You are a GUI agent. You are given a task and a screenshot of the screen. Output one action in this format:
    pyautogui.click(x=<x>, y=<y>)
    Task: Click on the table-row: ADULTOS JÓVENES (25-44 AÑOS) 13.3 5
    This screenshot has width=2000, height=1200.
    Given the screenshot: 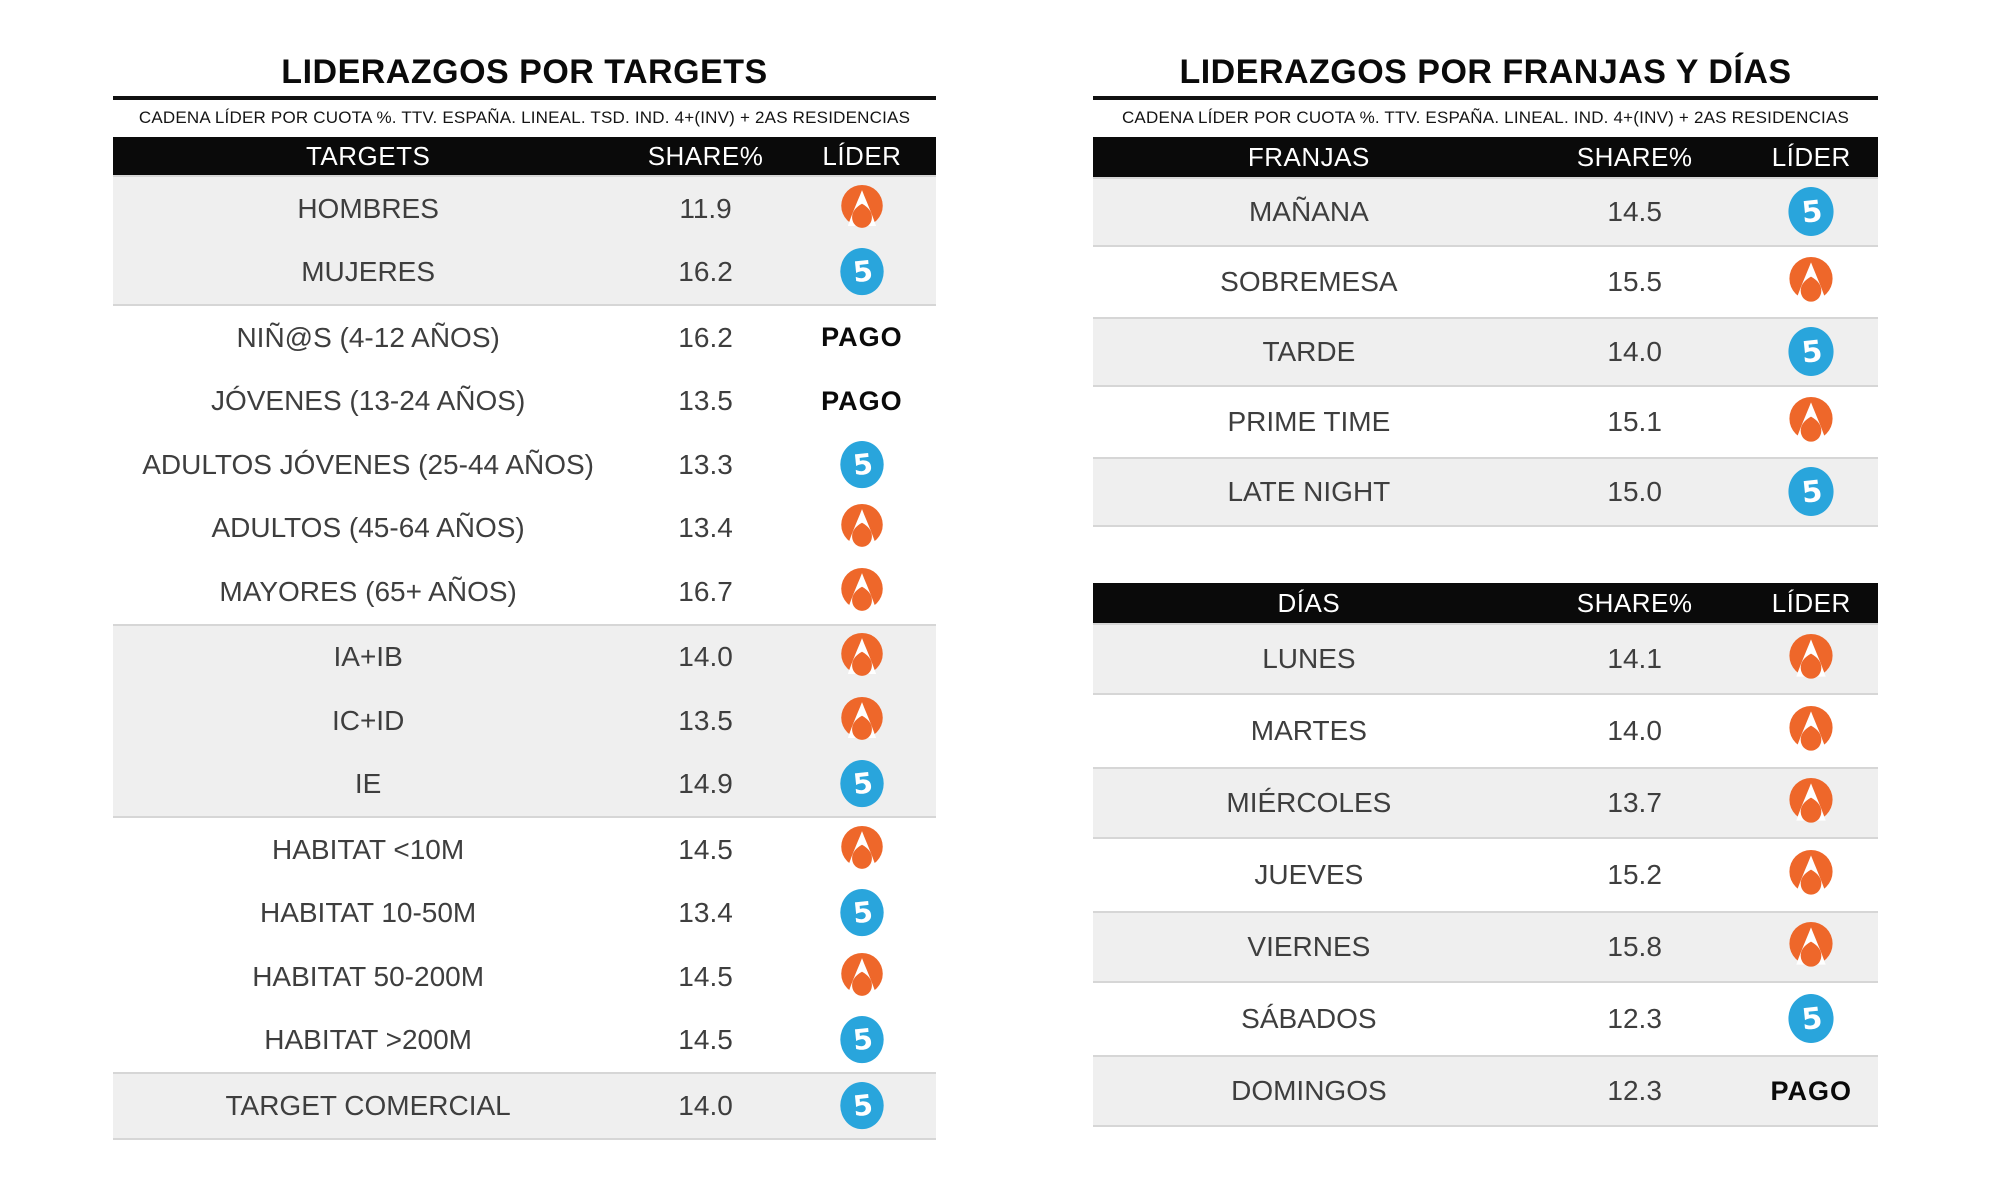 What is the action you would take?
    pyautogui.click(x=524, y=465)
    